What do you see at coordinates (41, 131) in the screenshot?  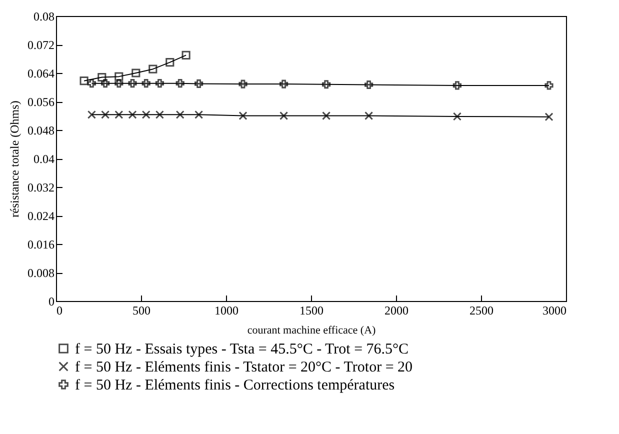 I see `y-tick-label: 0.048` at bounding box center [41, 131].